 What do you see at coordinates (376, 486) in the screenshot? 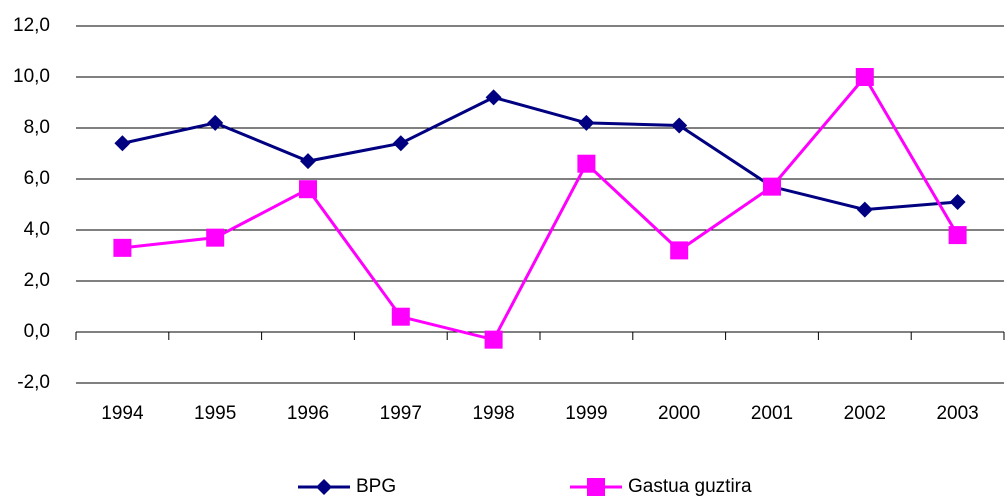
I see `legend-label: BPG` at bounding box center [376, 486].